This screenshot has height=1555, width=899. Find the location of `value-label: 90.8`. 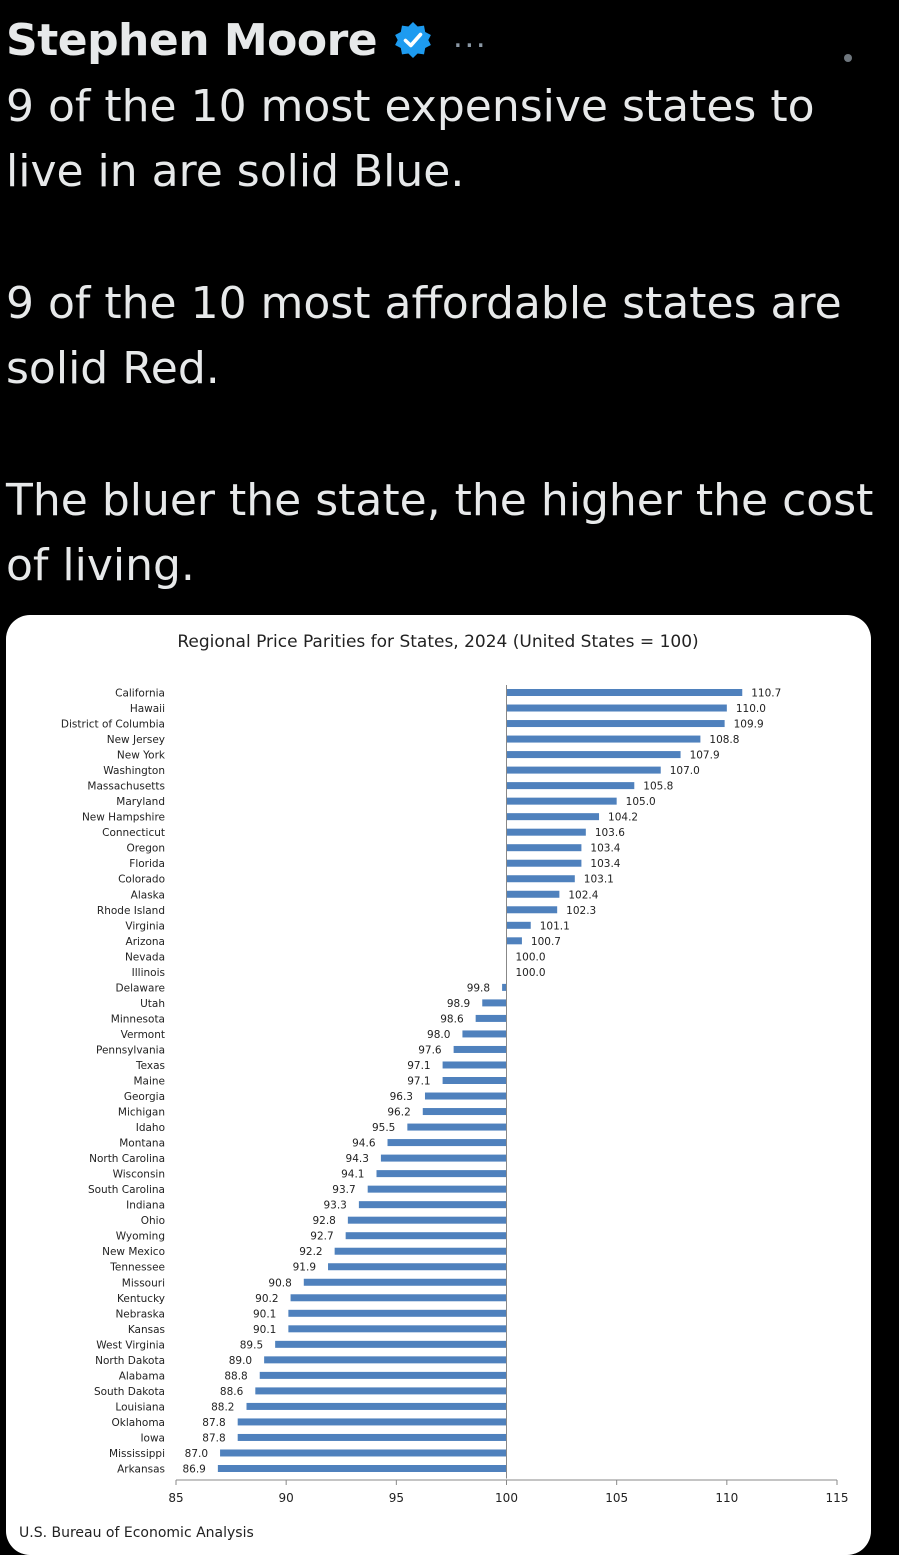

value-label: 90.8 is located at coordinates (279, 1283).